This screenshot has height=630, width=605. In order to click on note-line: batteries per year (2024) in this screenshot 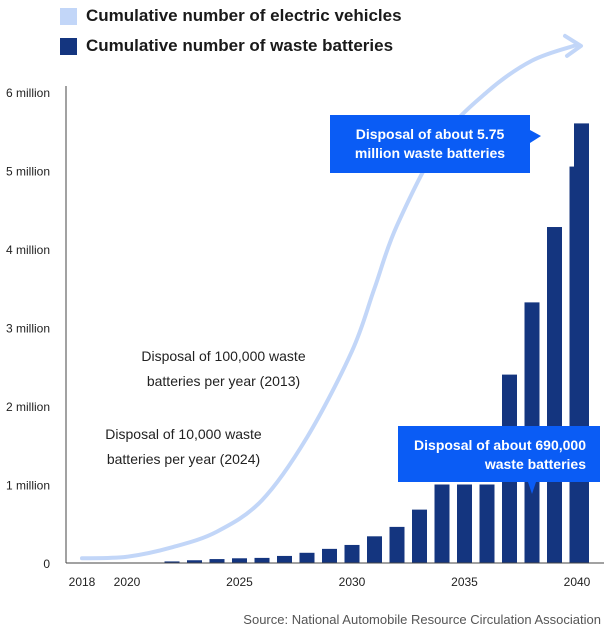, I will do `click(183, 459)`.